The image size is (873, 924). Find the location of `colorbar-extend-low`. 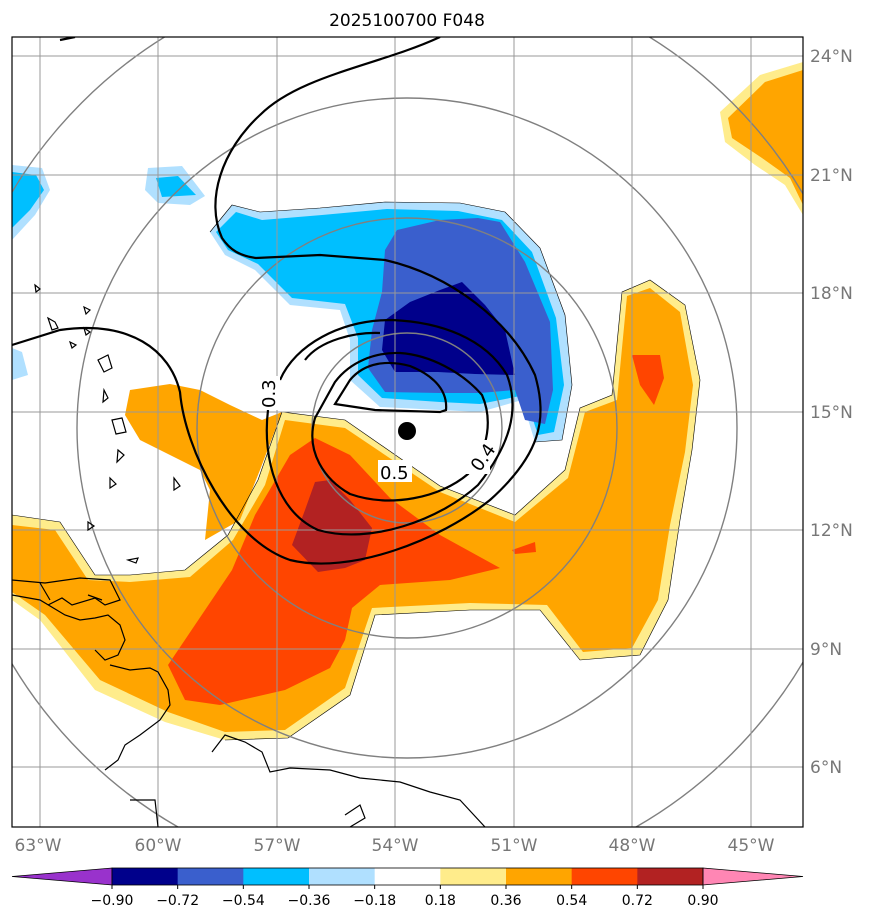

colorbar-extend-low is located at coordinates (62, 876).